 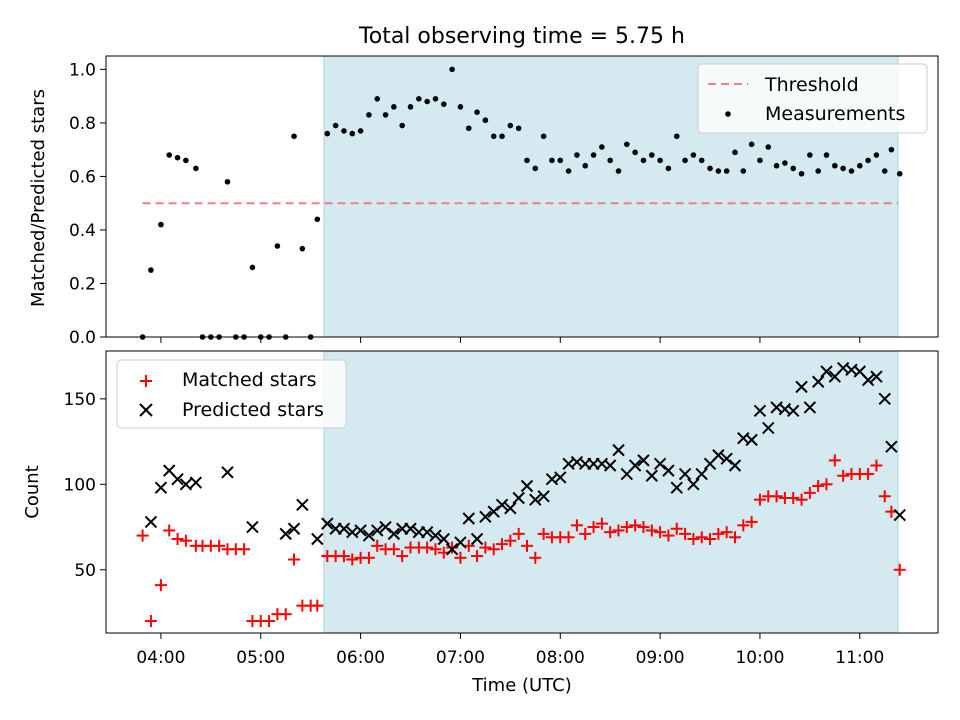 I want to click on bottom-y-tick-label: 50, so click(x=85, y=571).